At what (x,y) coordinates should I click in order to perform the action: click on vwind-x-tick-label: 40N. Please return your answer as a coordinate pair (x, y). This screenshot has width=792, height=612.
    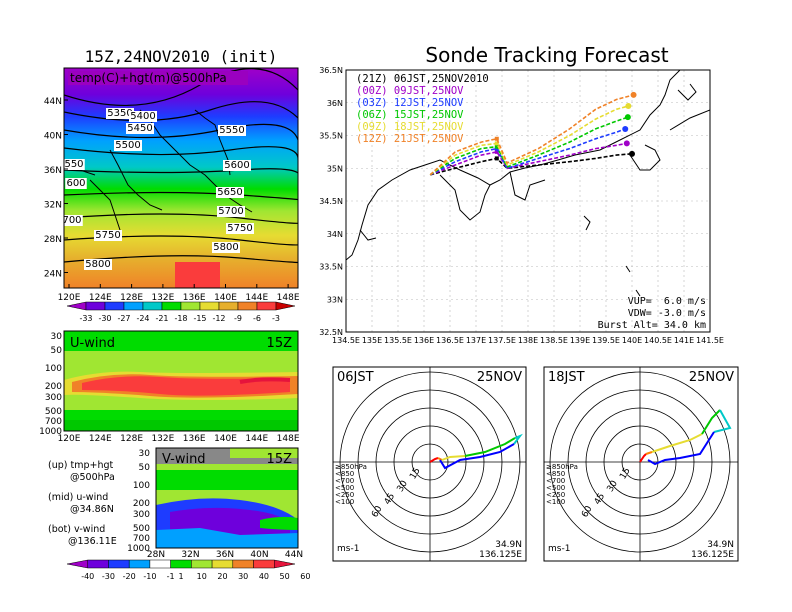
    Looking at the image, I should click on (259, 555).